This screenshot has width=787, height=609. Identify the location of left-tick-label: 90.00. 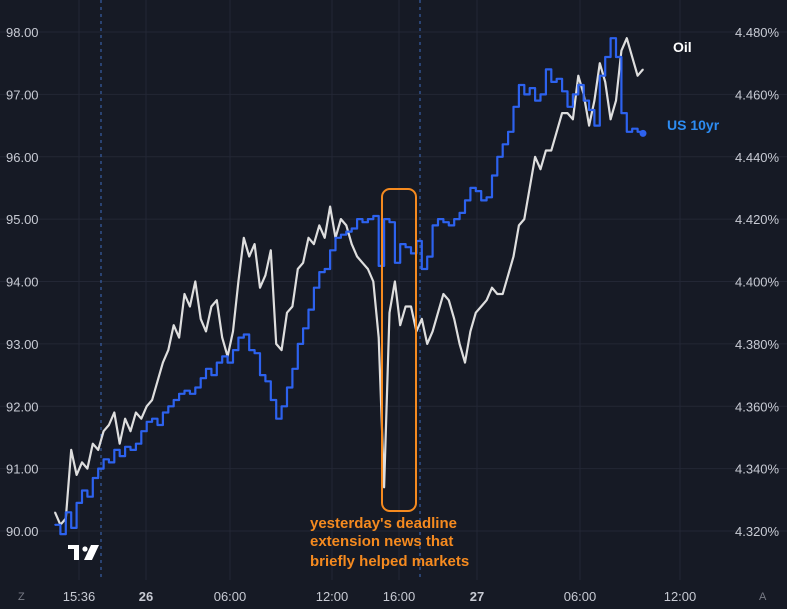
(22, 531).